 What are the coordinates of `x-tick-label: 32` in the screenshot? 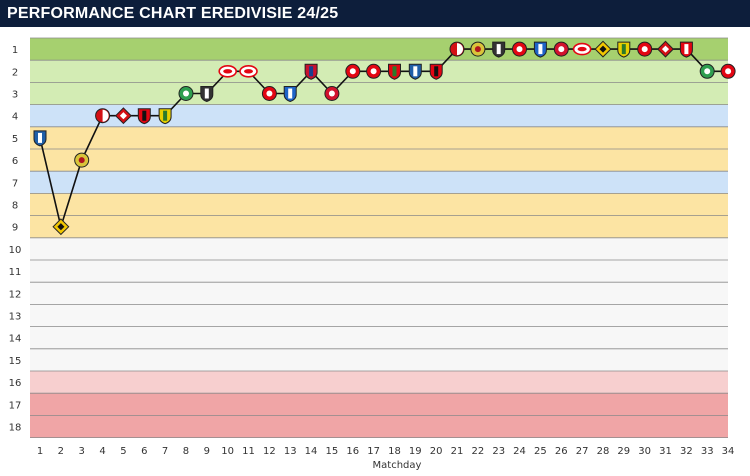 It's located at (686, 451).